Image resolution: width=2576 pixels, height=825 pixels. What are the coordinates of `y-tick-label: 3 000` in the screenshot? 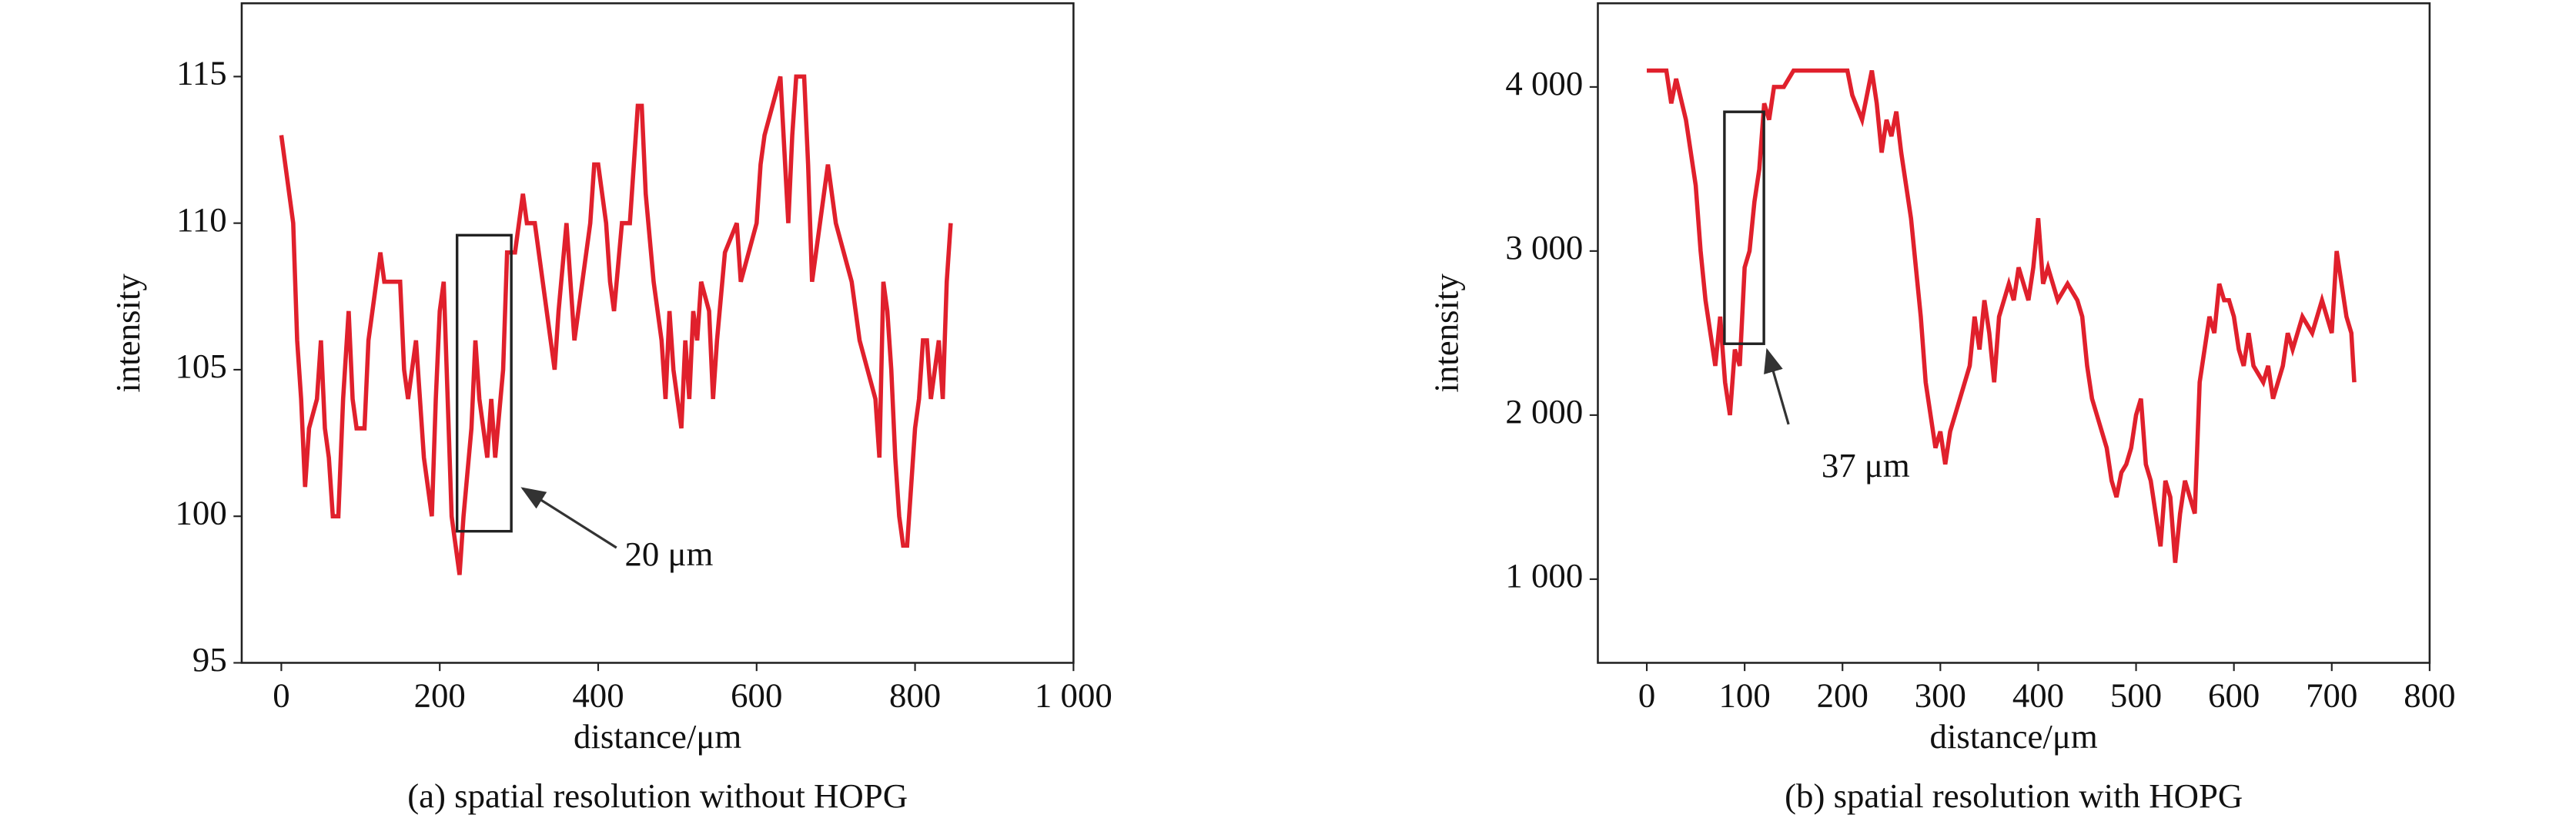 It's located at (1544, 247).